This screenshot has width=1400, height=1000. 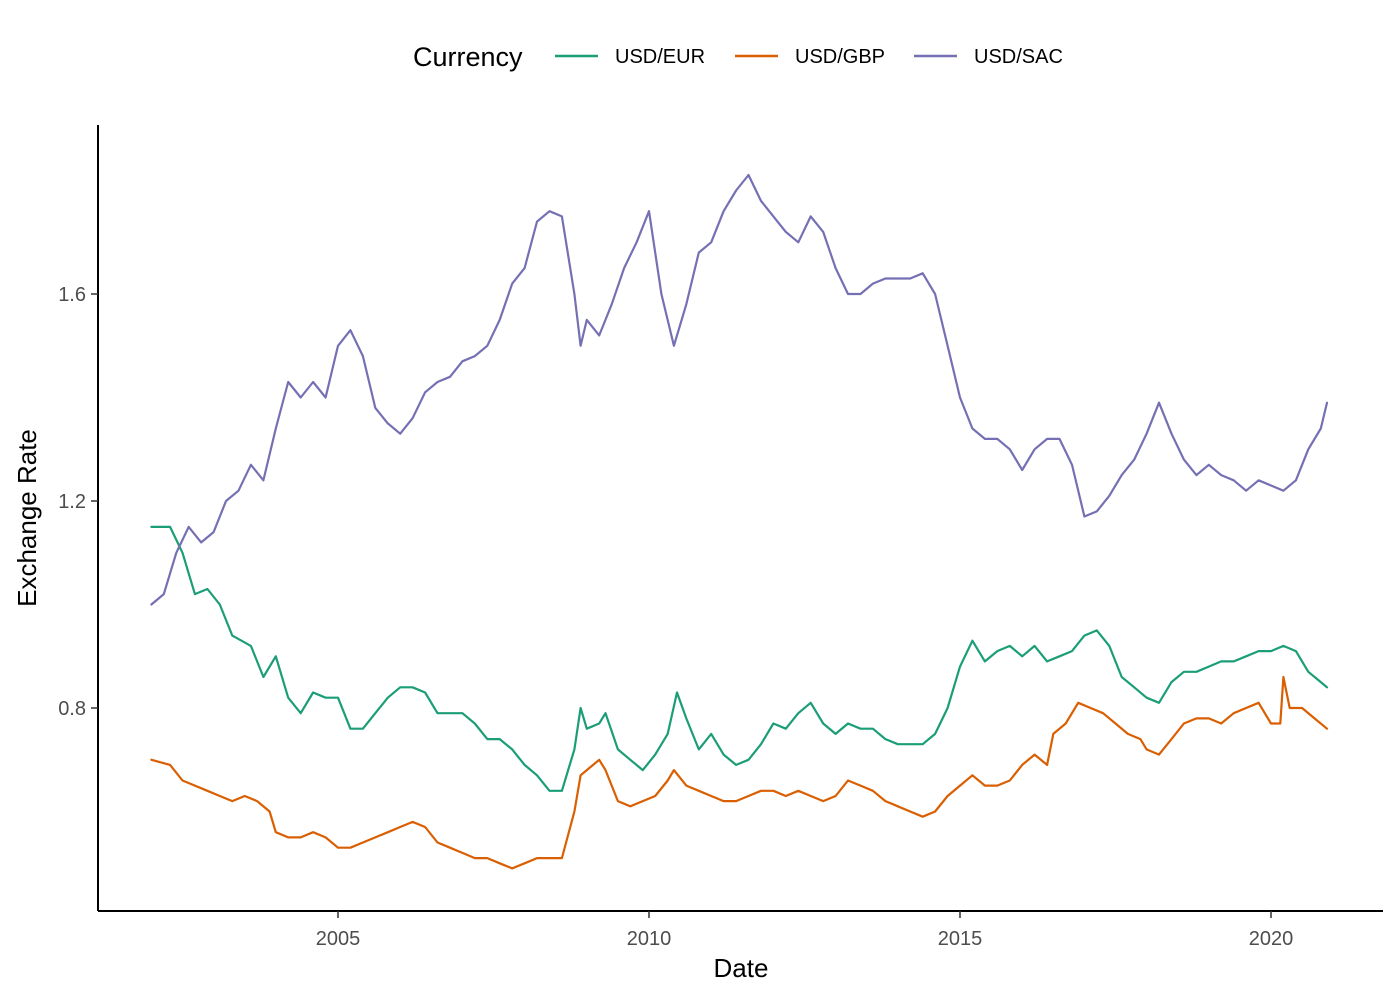 I want to click on x-axis-ticks: 2005 2010 2015 2020, so click(x=805, y=930).